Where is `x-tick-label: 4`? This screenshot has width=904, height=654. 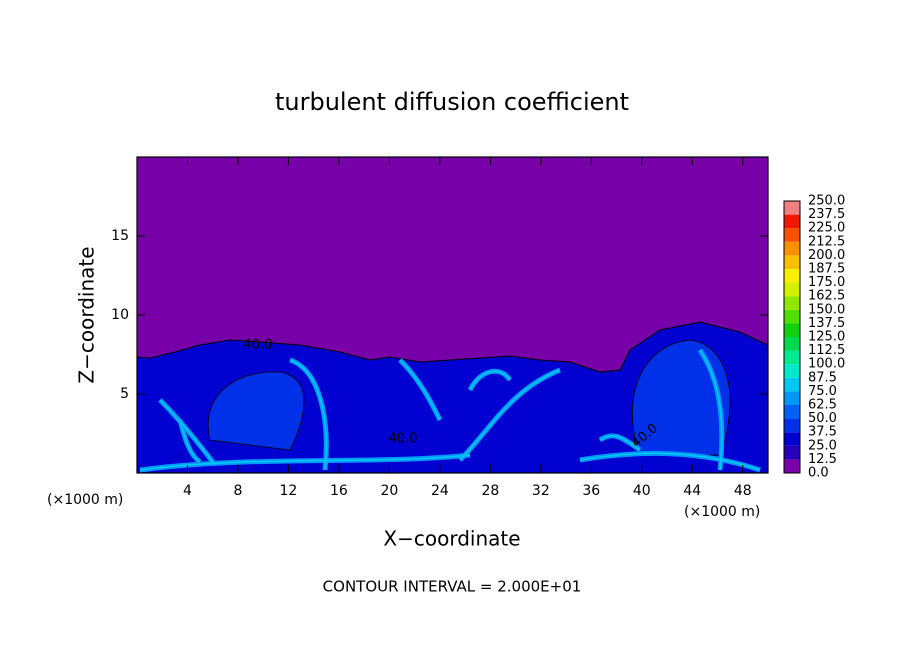
x-tick-label: 4 is located at coordinates (187, 491).